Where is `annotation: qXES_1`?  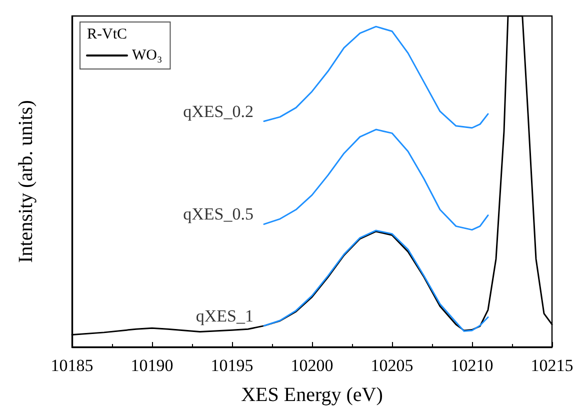
annotation: qXES_1 is located at coordinates (225, 316).